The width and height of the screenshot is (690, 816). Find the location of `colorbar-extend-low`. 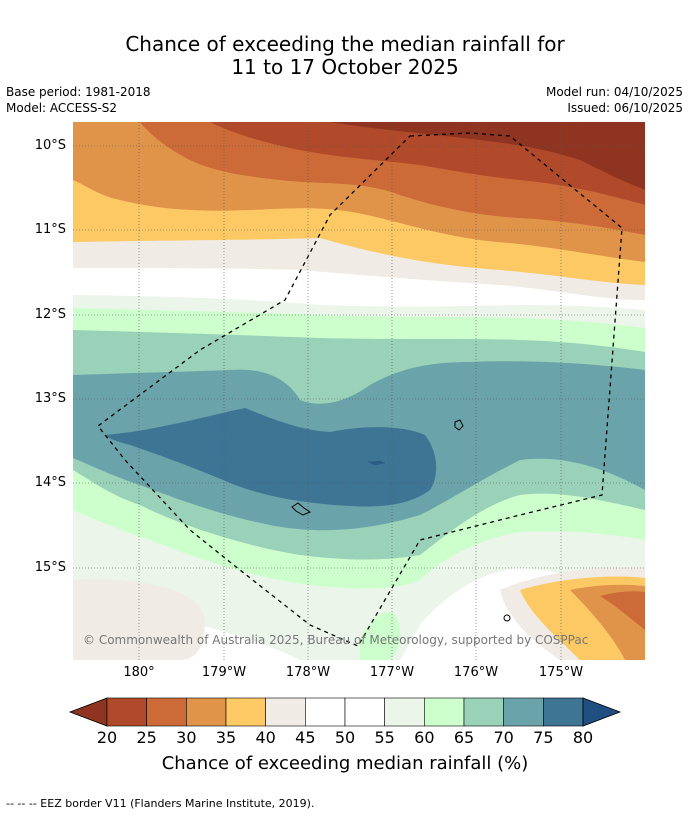

colorbar-extend-low is located at coordinates (88, 712).